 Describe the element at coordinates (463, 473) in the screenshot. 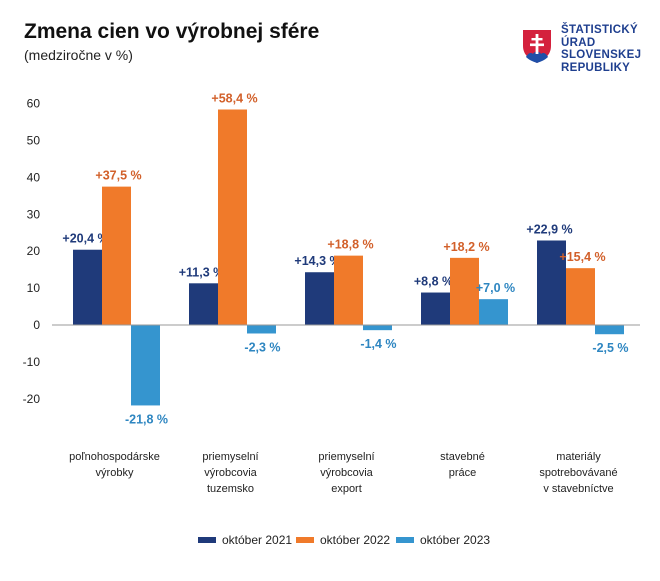

I see `category-label: práce` at that location.